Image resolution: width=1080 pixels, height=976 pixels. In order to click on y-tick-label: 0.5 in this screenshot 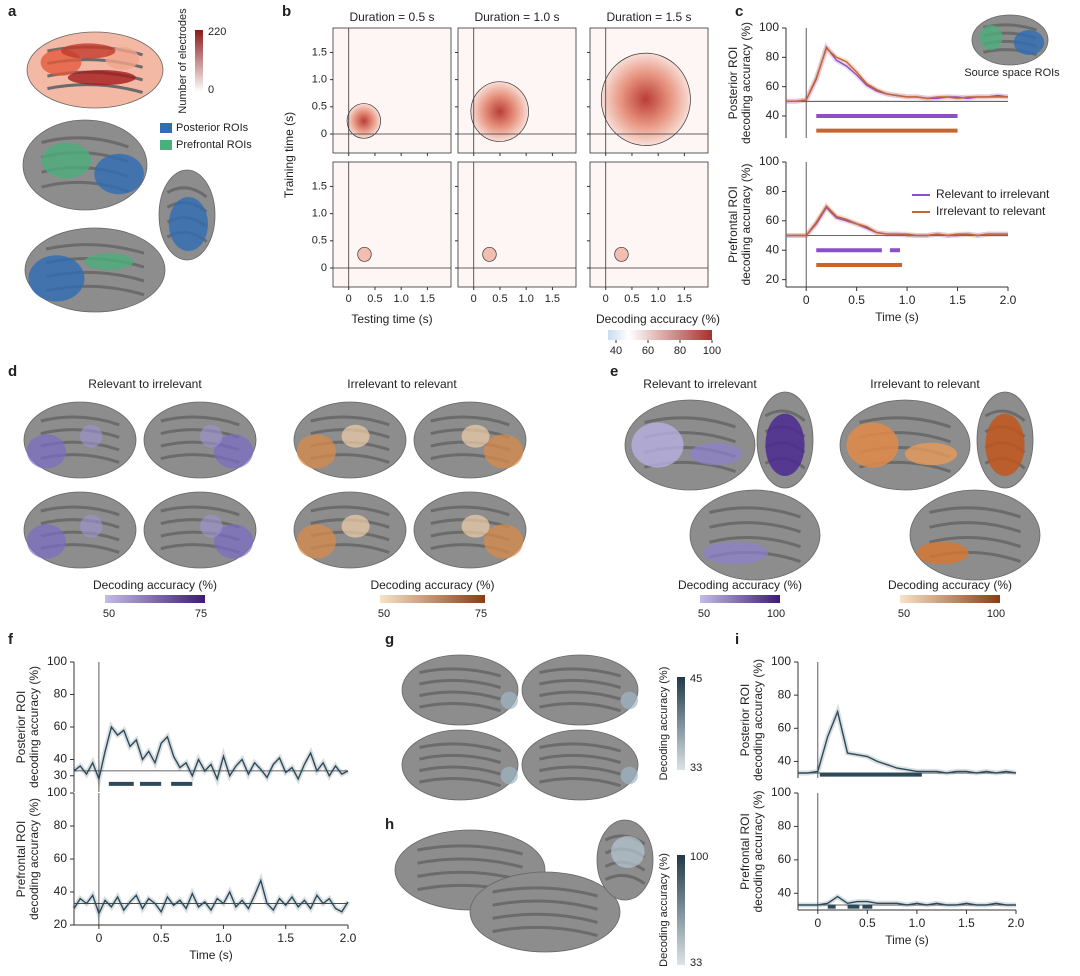, I will do `click(319, 241)`.